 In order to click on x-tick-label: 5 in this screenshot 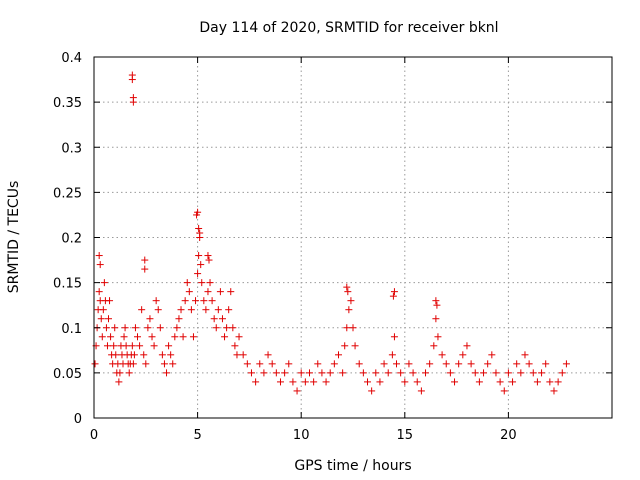, I will do `click(197, 435)`.